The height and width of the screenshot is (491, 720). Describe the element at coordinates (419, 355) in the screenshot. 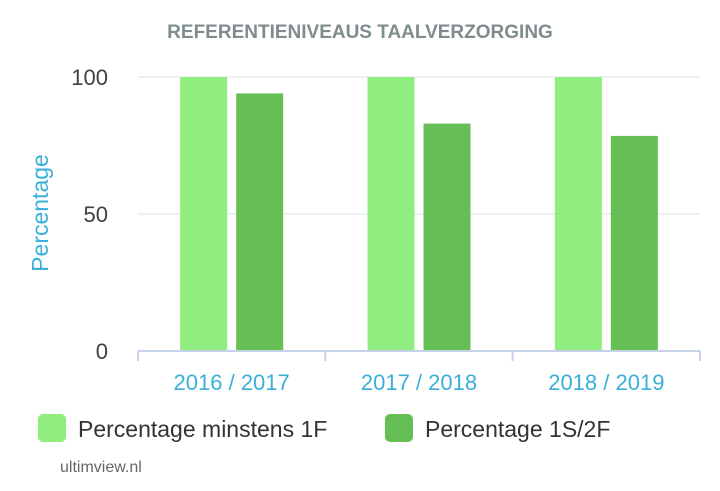

I see `x-axis` at that location.